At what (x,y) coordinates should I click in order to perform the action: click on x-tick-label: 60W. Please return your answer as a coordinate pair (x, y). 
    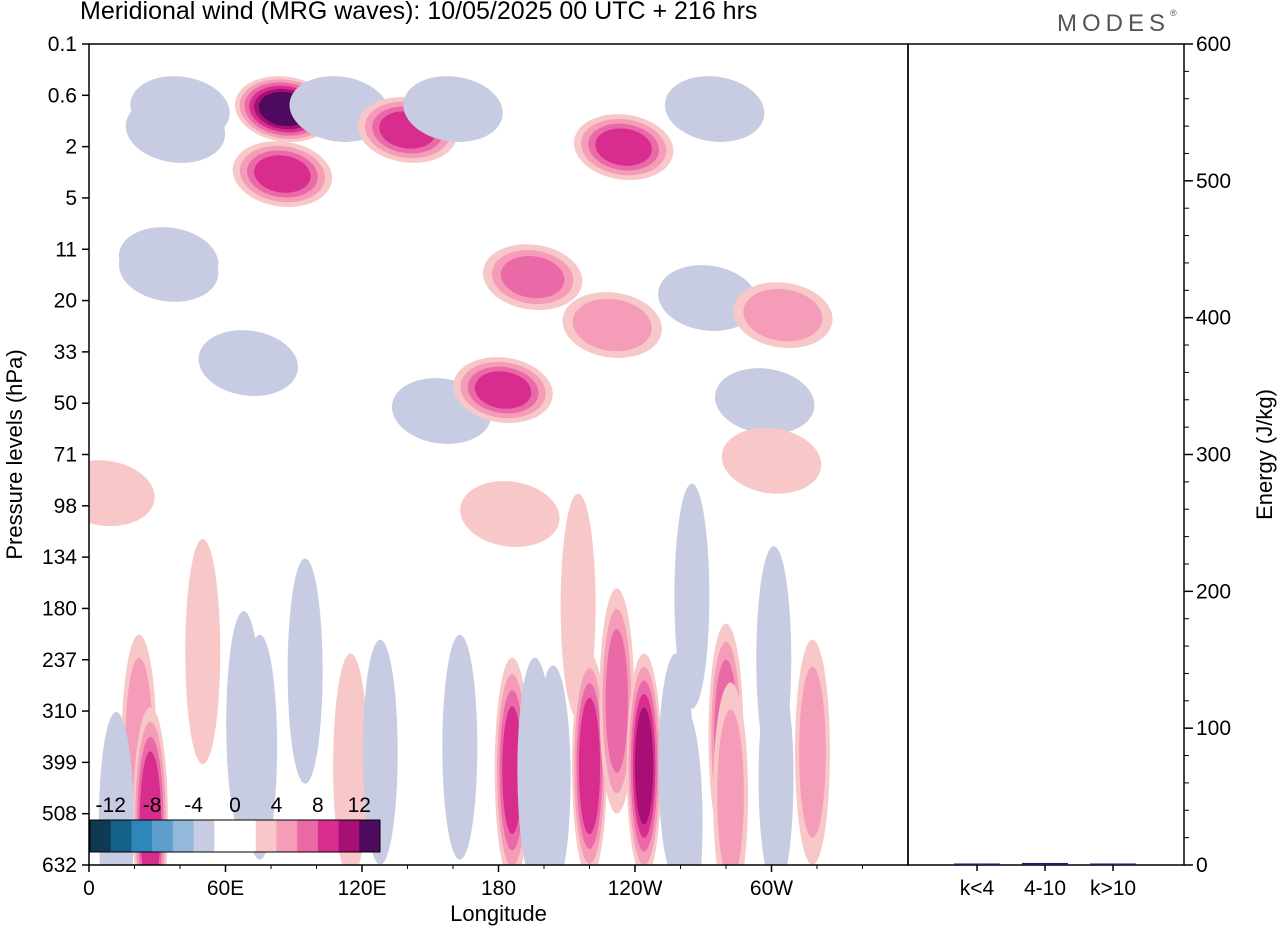
    Looking at the image, I should click on (771, 888).